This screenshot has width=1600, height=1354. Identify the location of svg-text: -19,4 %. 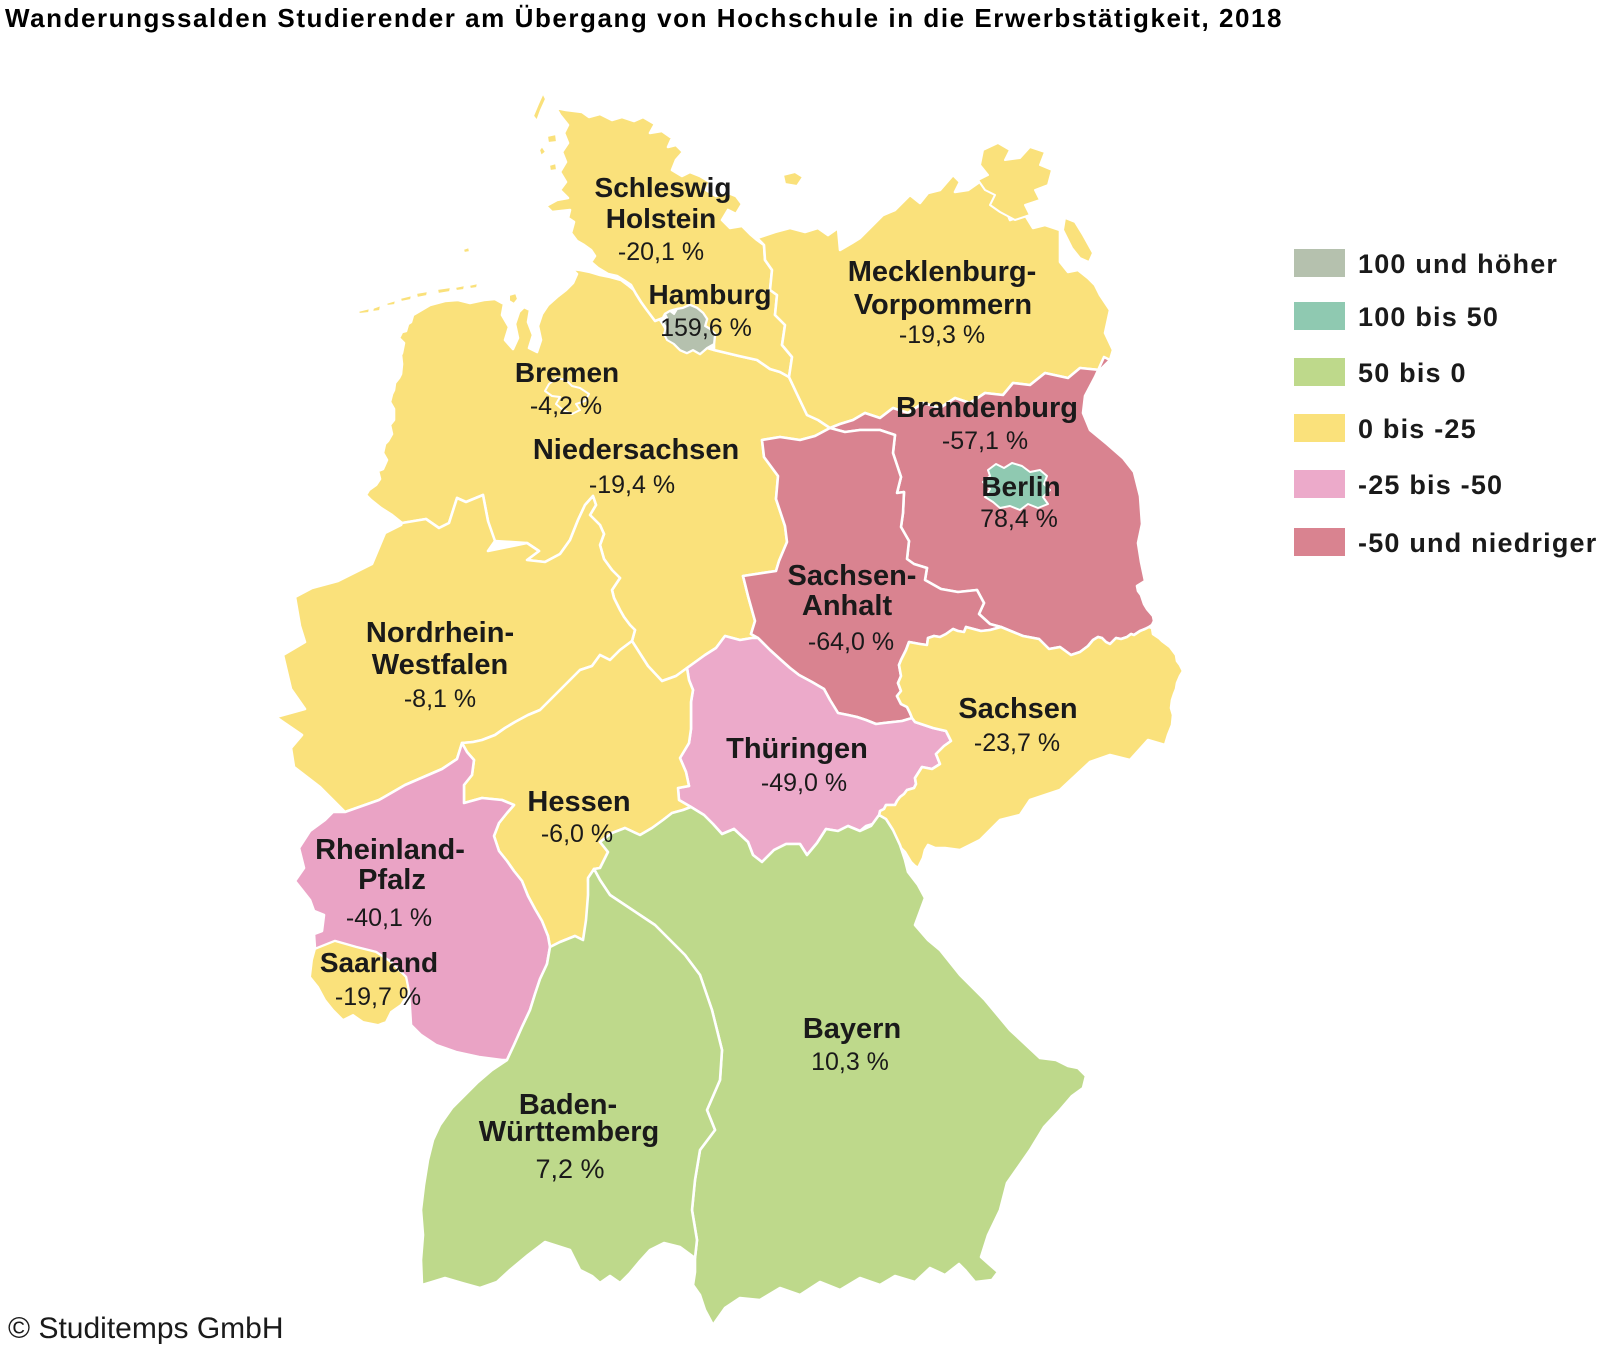
(632, 485).